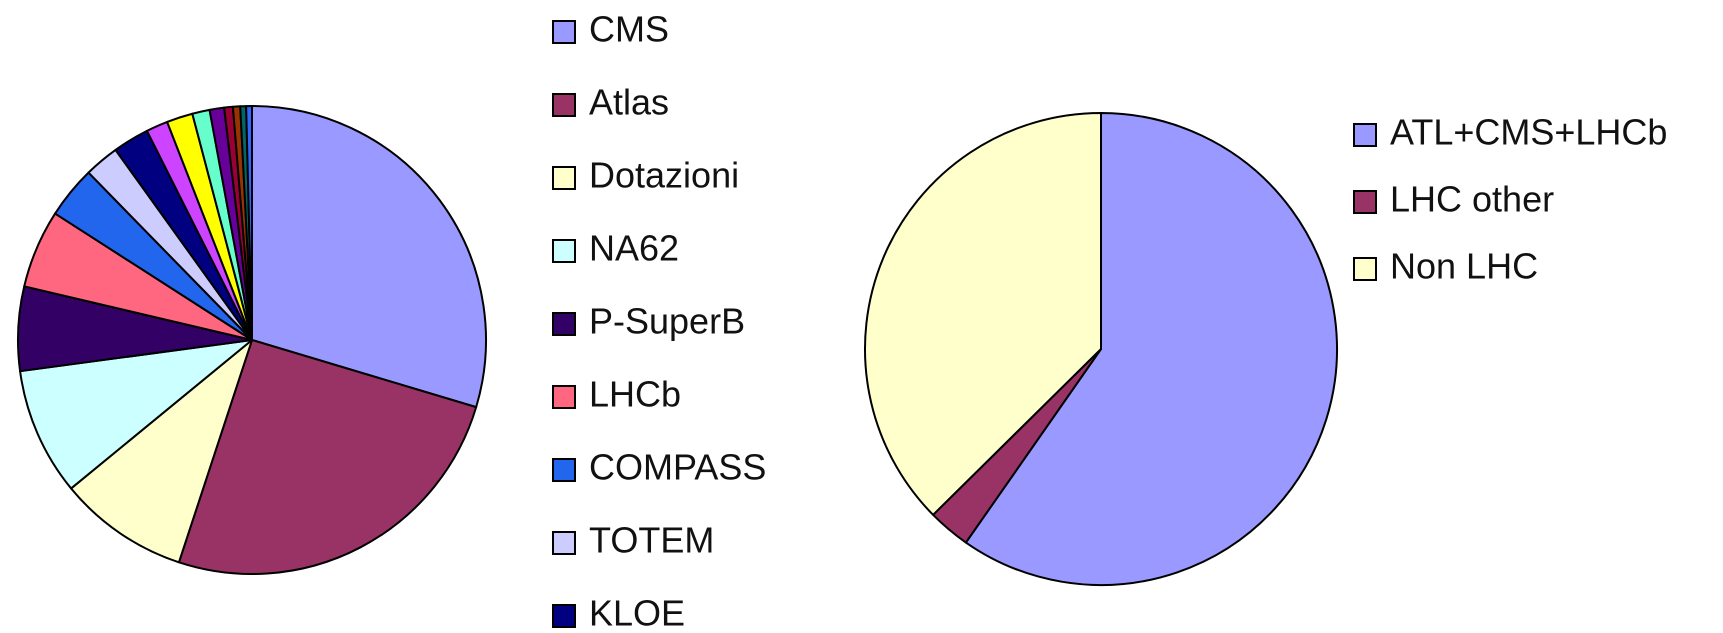  What do you see at coordinates (667, 321) in the screenshot?
I see `legend-label: P-SuperB` at bounding box center [667, 321].